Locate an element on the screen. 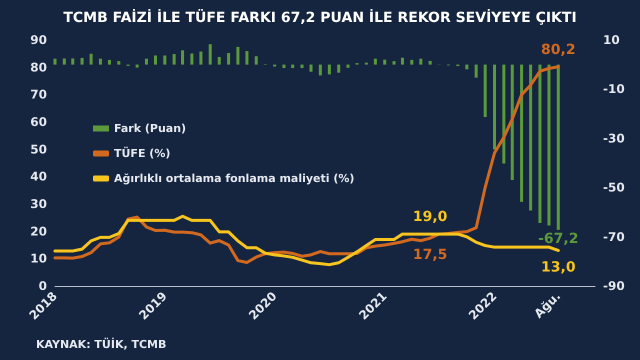 This screenshot has height=360, width=640. y2-tick-label: -50 is located at coordinates (614, 187).